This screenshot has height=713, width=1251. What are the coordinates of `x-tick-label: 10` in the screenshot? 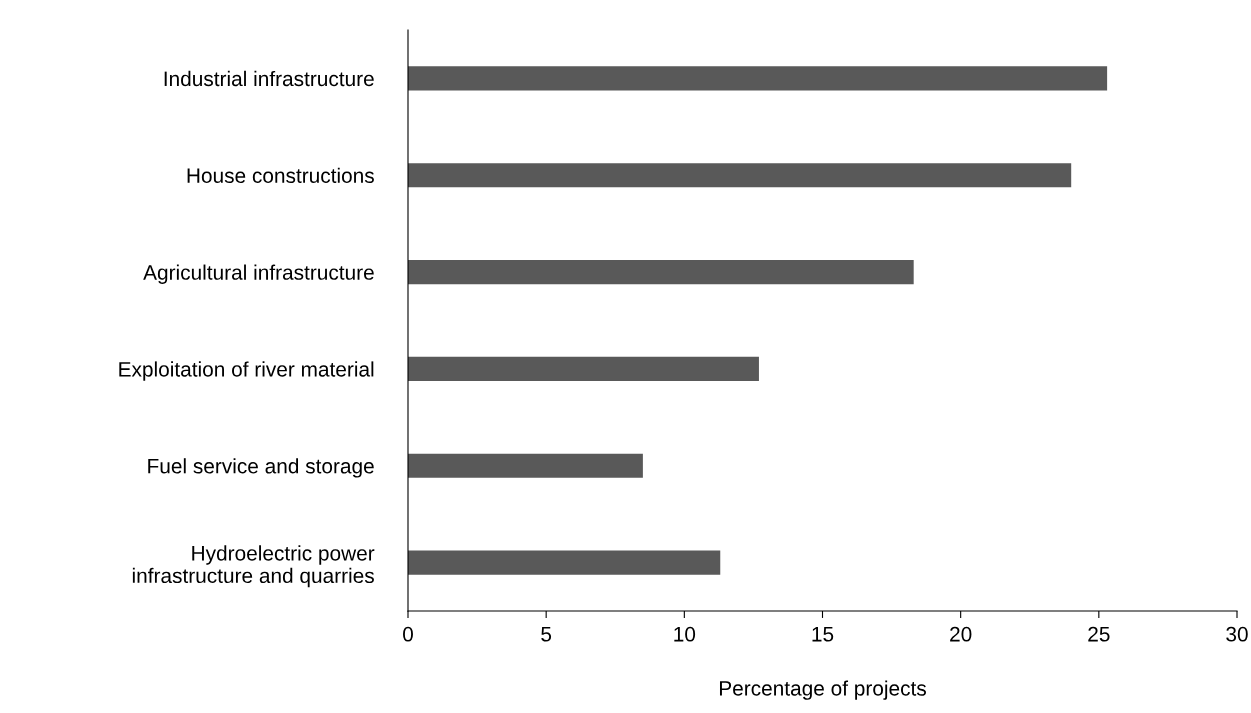 It's located at (685, 634).